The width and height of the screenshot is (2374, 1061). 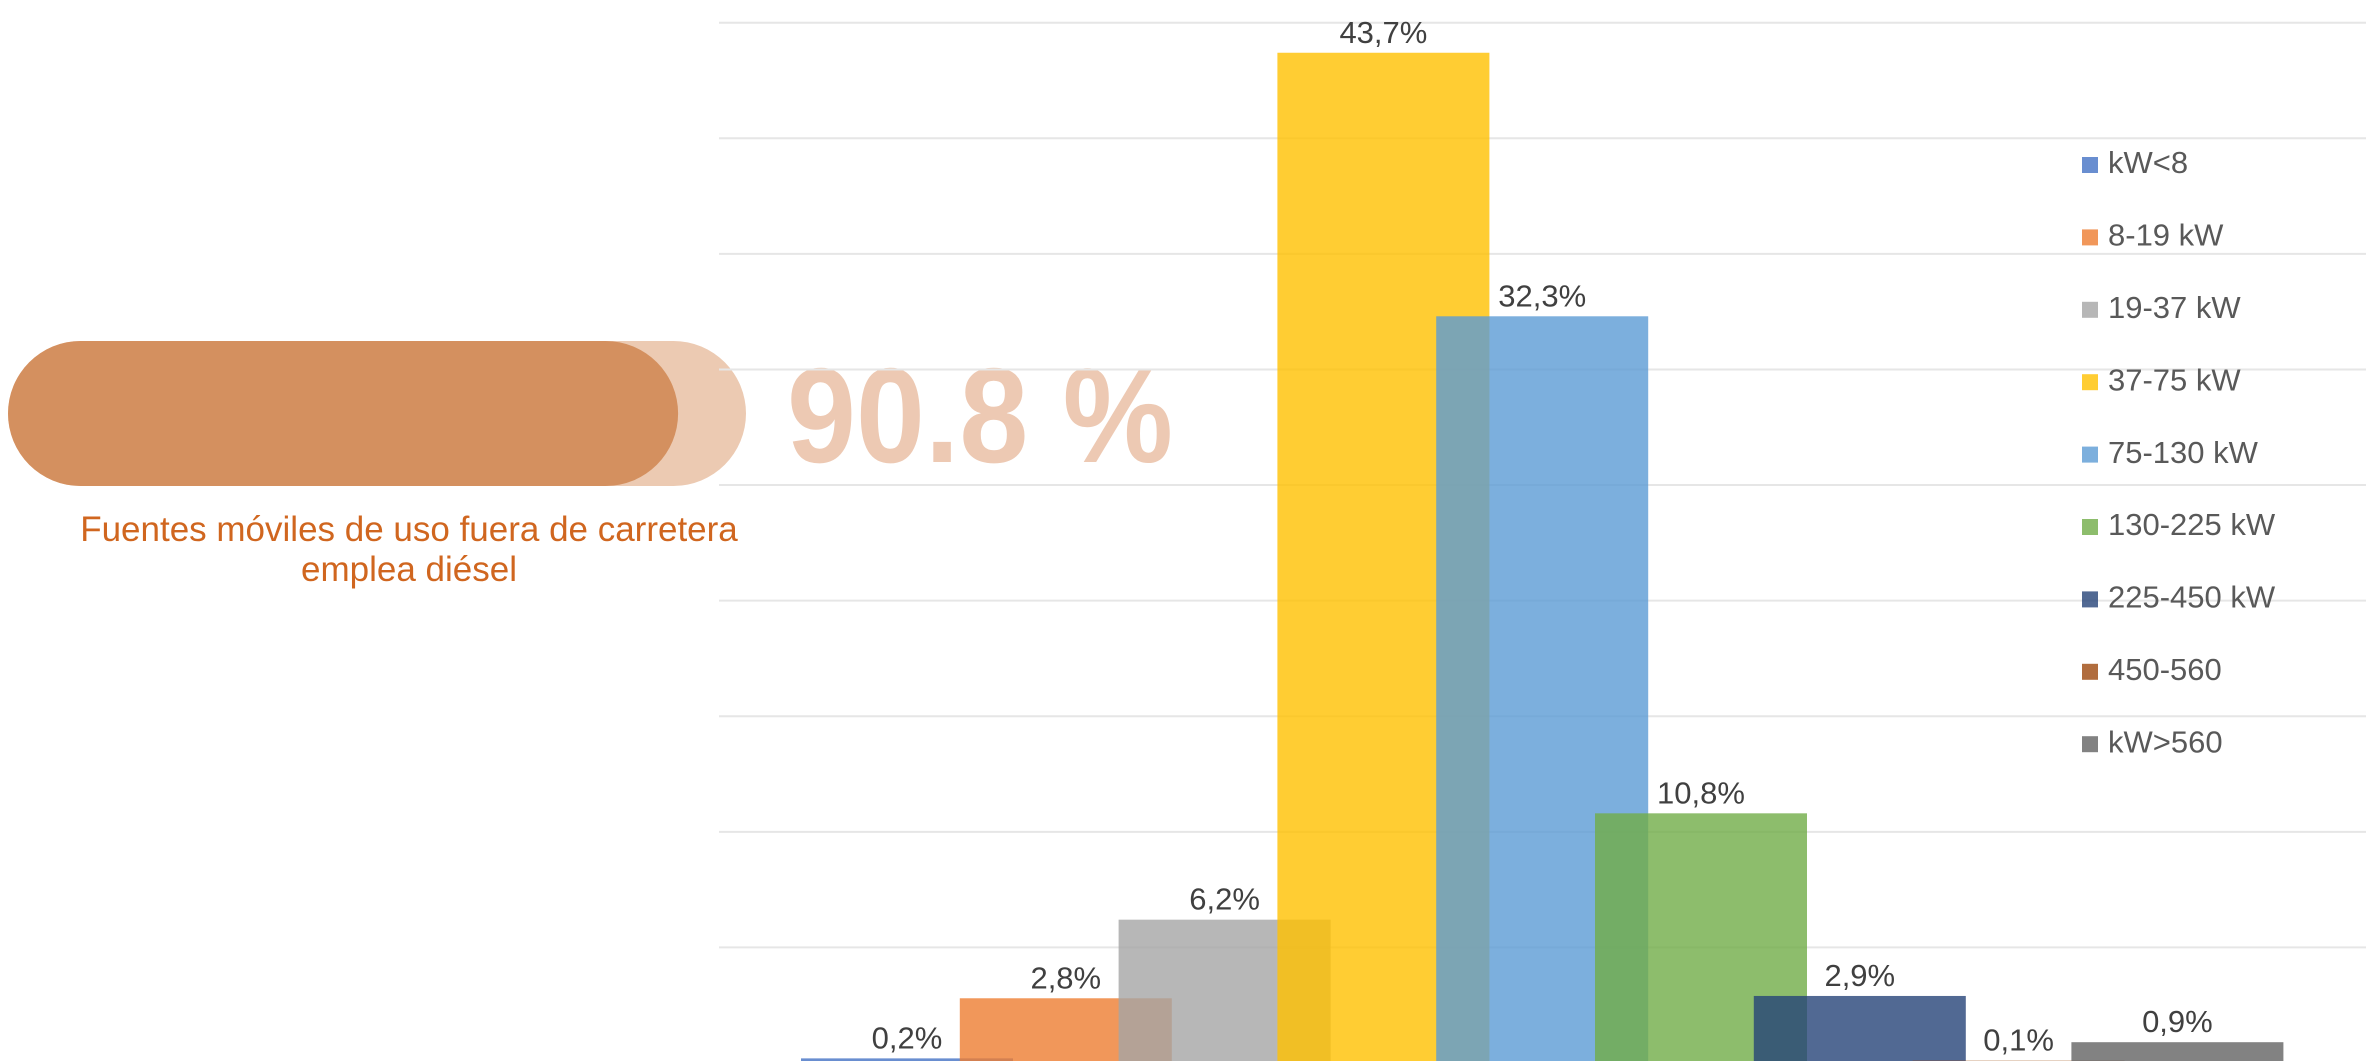 I want to click on progress-fill, so click(x=343, y=413).